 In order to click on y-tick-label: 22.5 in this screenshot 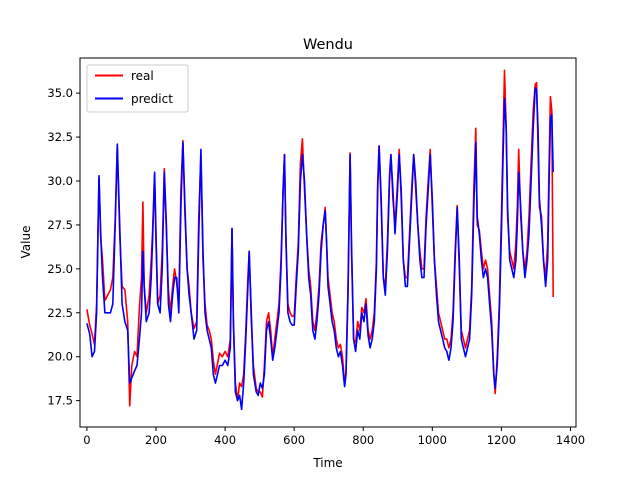, I will do `click(60, 313)`.